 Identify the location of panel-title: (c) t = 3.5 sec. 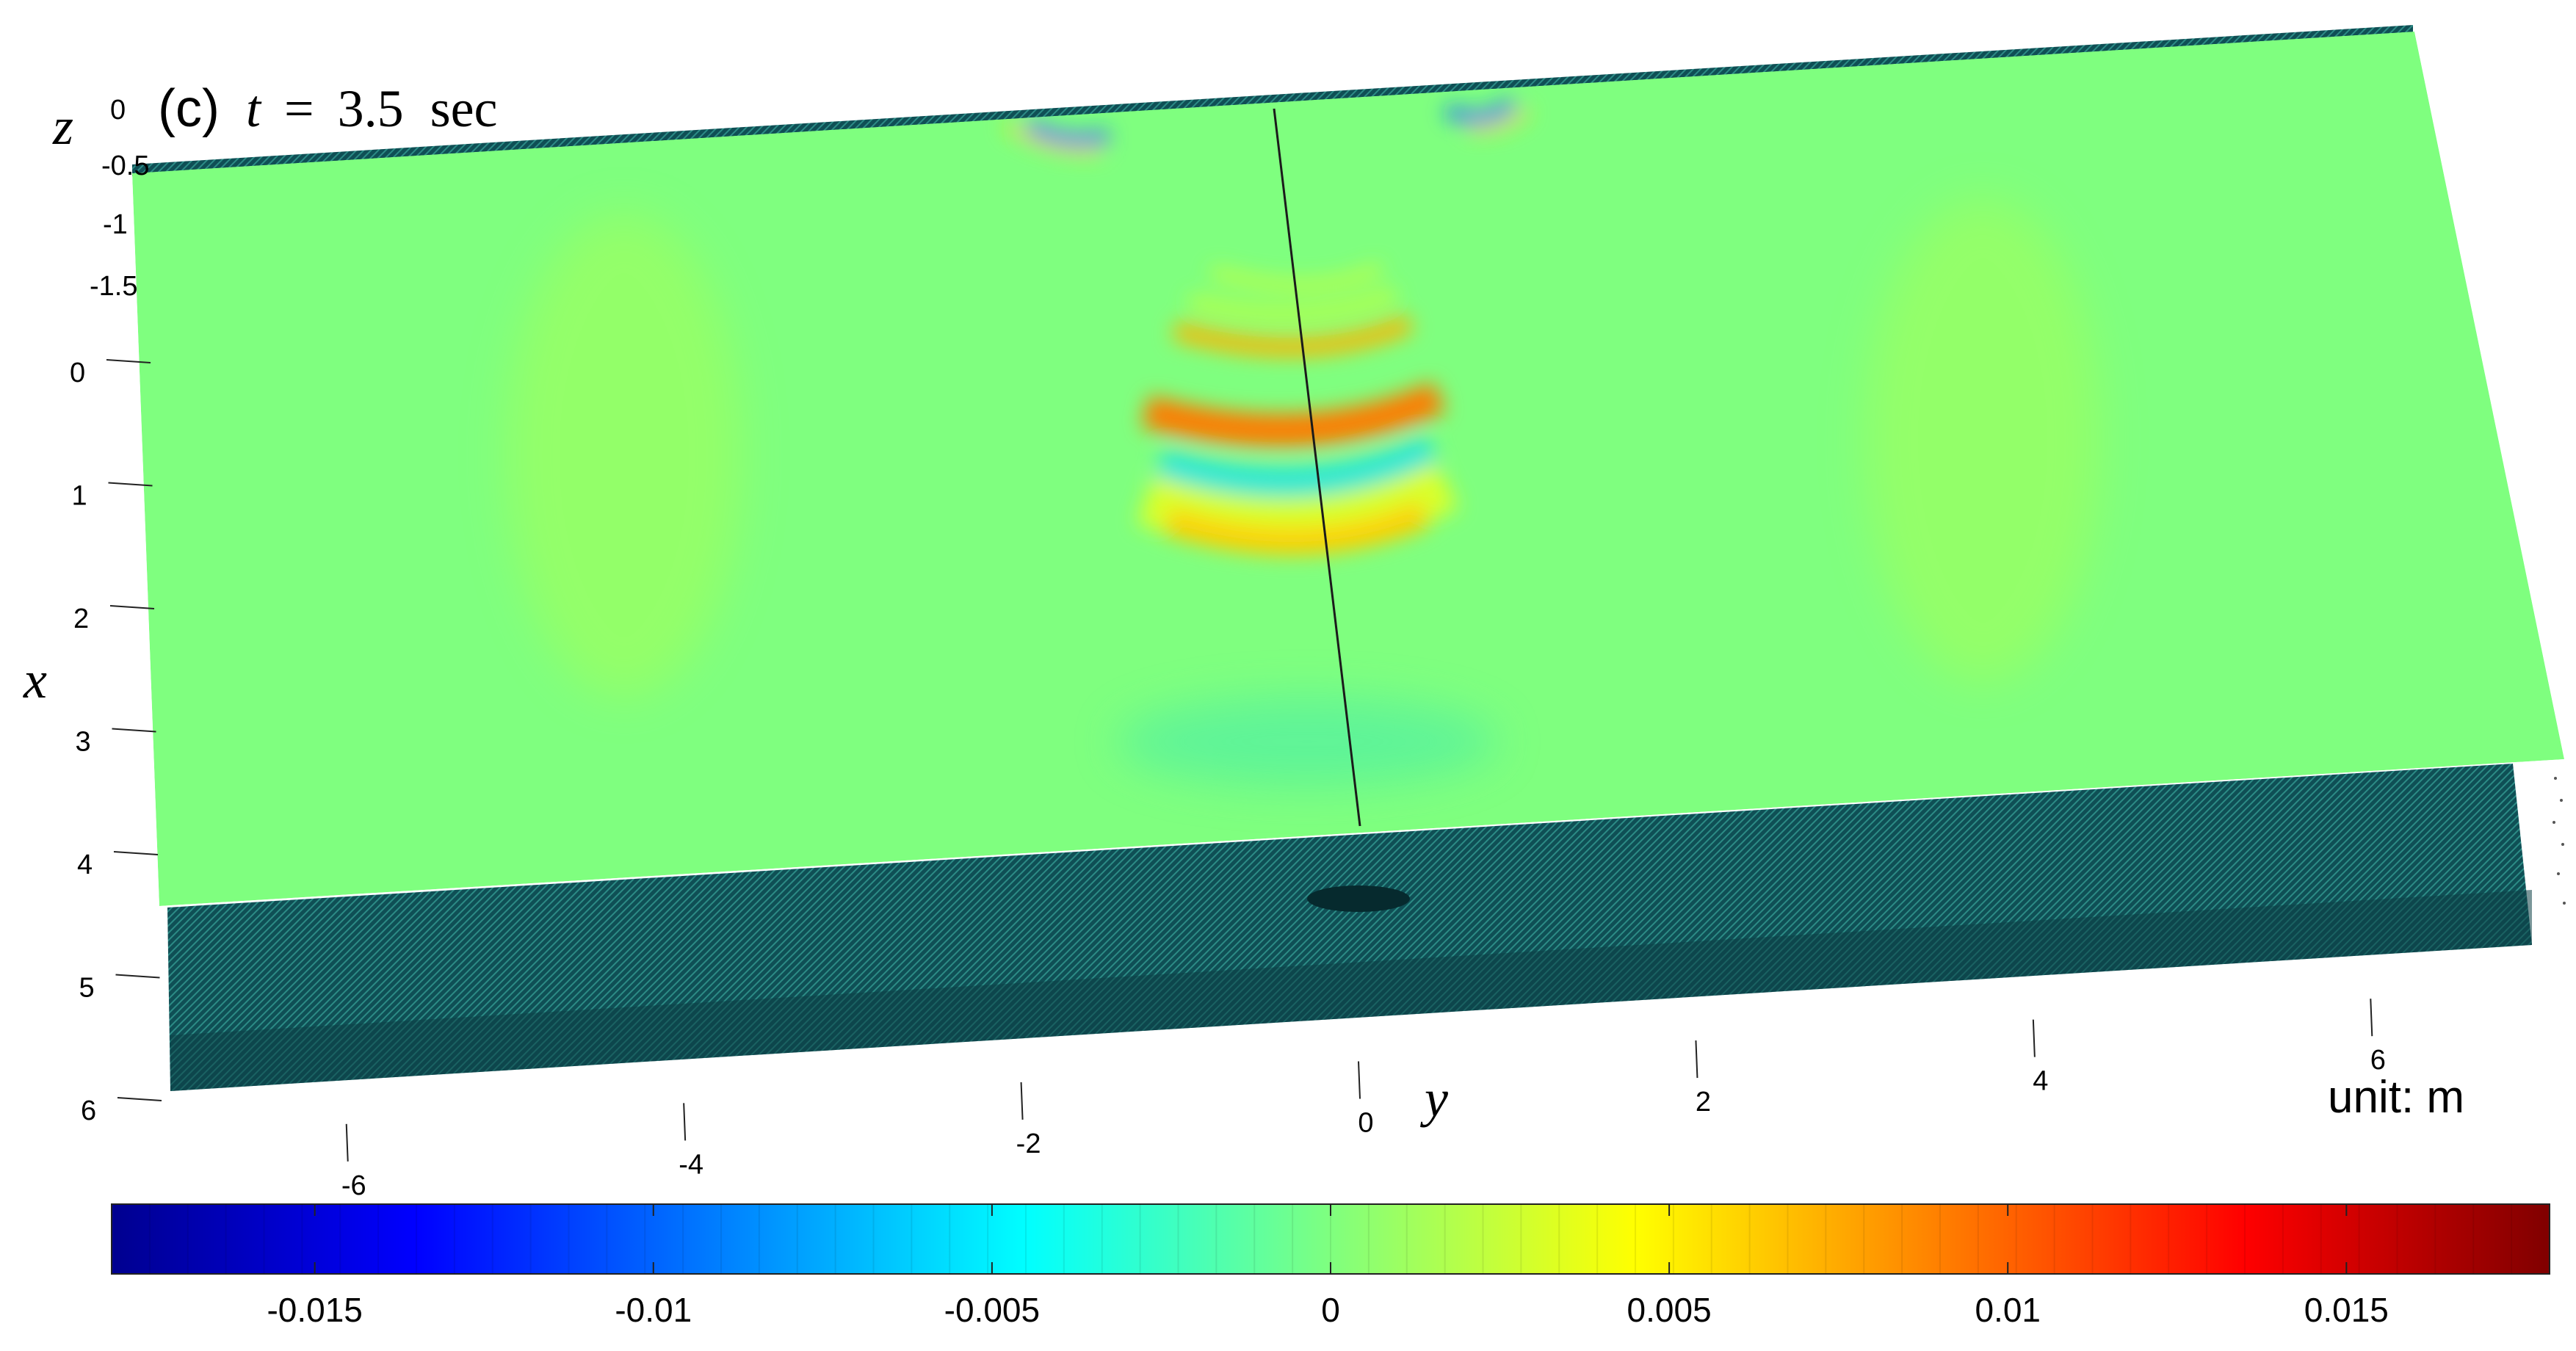
(328, 108).